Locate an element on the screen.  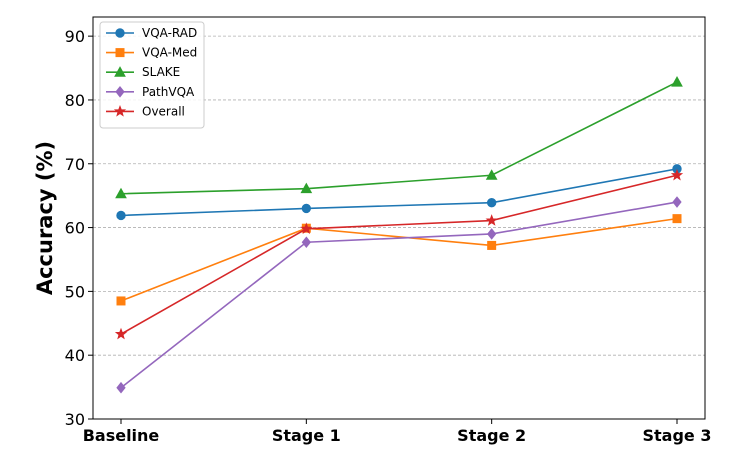
legend-label-vqa-rad: VQA-RAD is located at coordinates (169, 33).